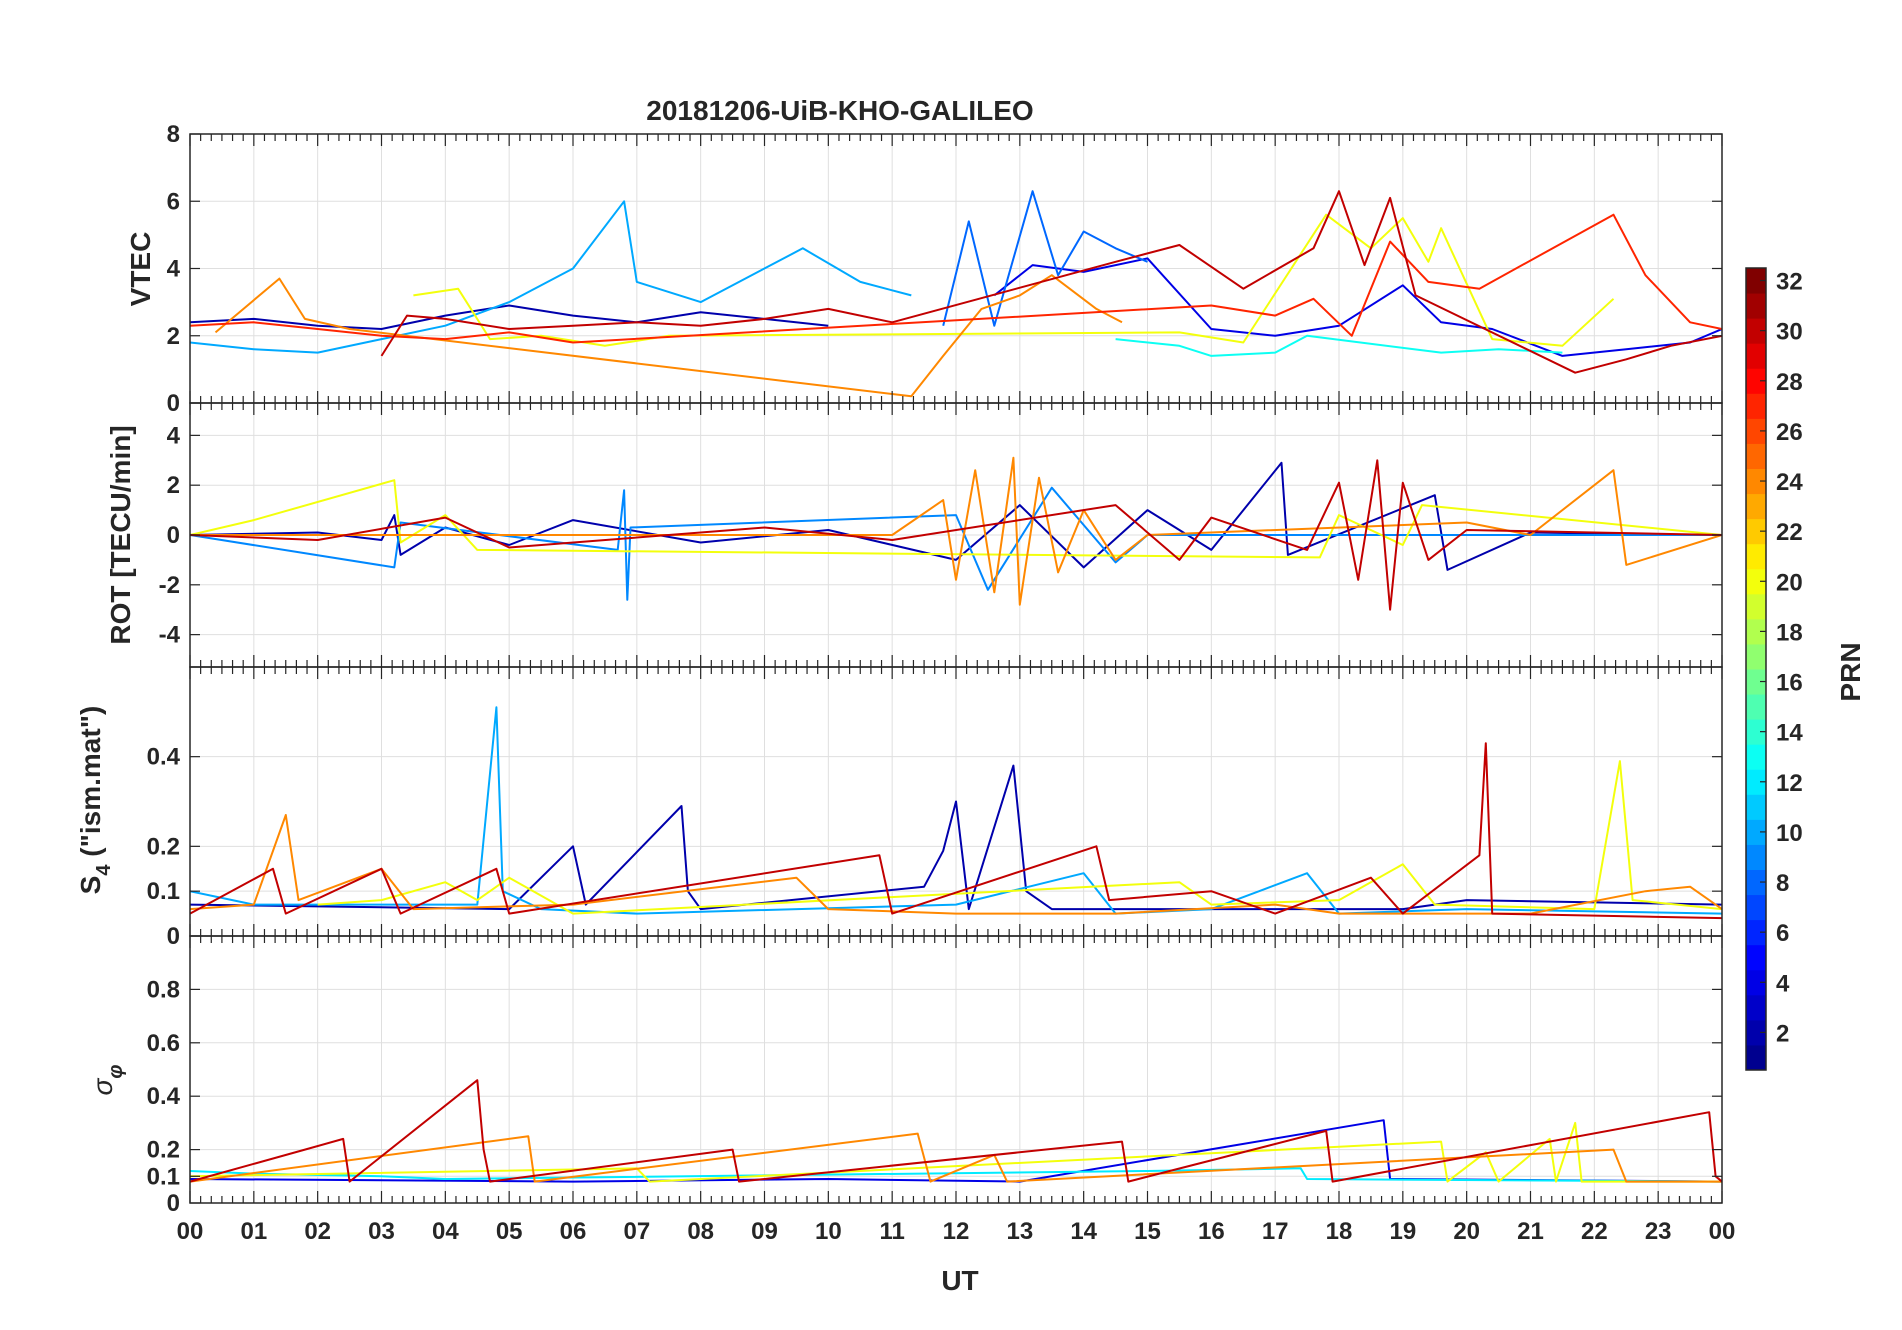 The height and width of the screenshot is (1330, 1902). Describe the element at coordinates (1783, 983) in the screenshot. I see `colorbar-tick-label: 4` at that location.